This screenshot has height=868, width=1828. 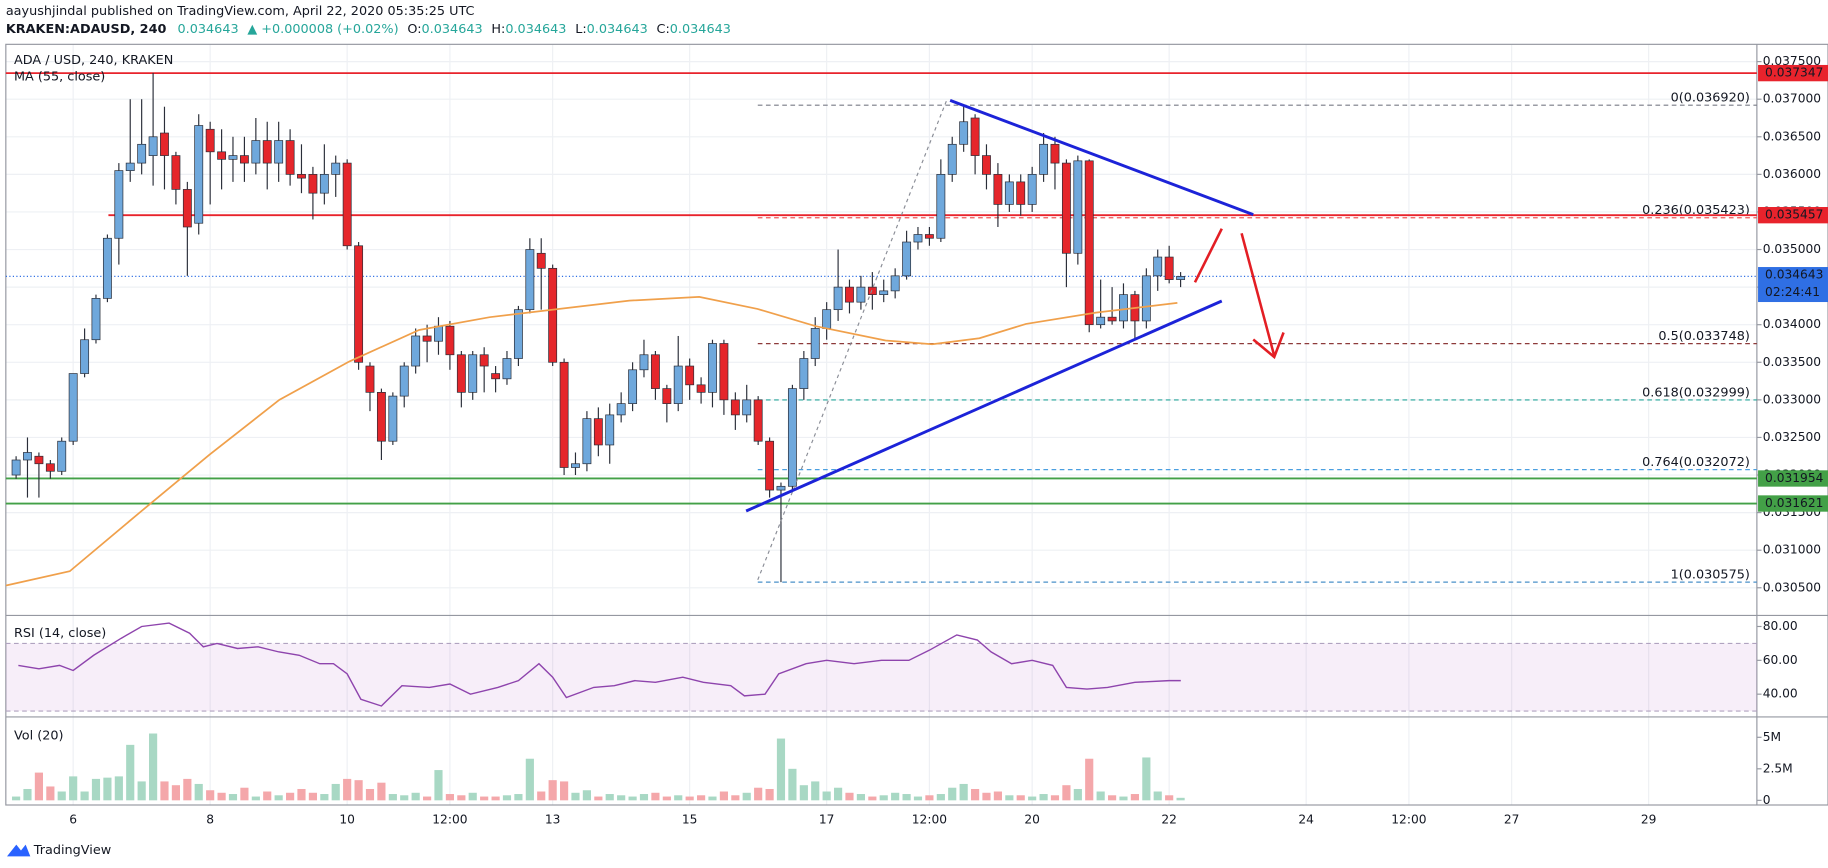 I want to click on footer: TradingView, so click(x=58, y=850).